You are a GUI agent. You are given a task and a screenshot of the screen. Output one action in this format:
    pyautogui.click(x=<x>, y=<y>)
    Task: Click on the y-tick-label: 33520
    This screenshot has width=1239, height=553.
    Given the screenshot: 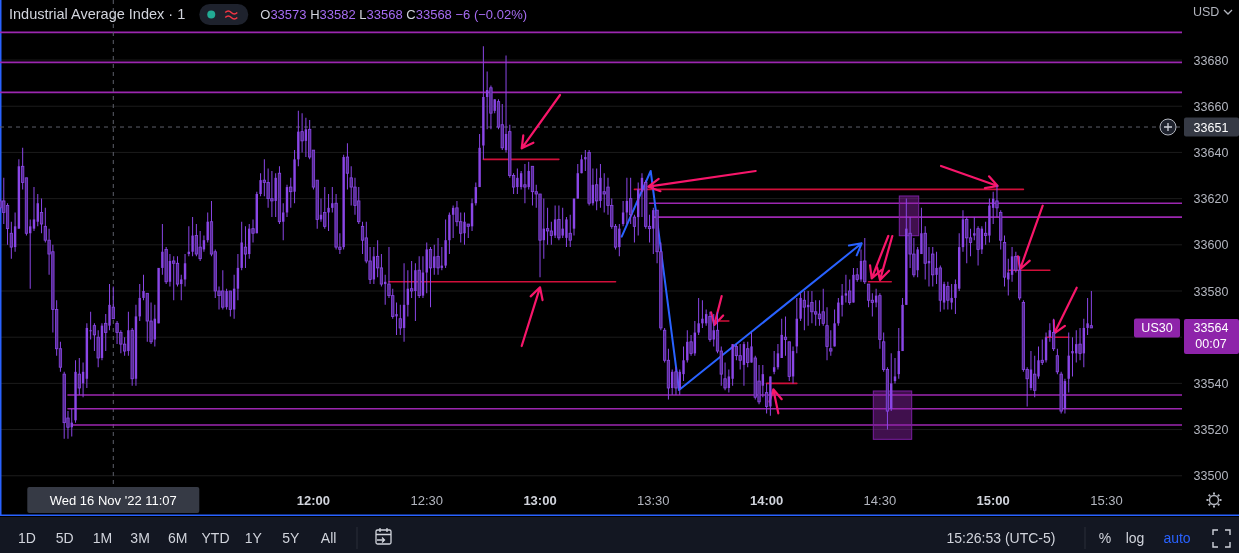 What is the action you would take?
    pyautogui.click(x=1211, y=430)
    